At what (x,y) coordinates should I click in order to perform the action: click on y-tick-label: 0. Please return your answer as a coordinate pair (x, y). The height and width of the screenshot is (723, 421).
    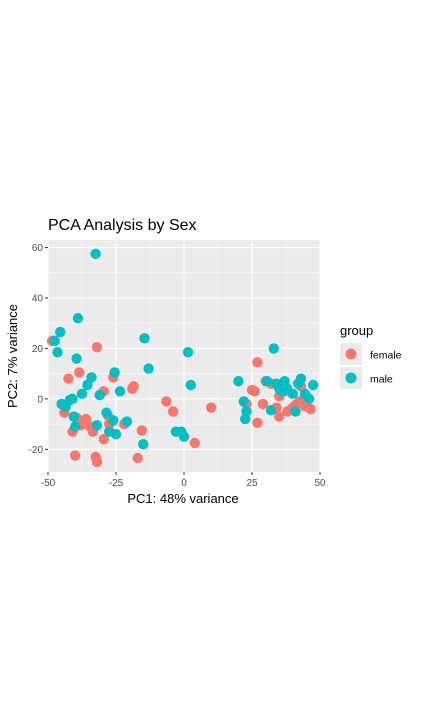
    Looking at the image, I should click on (40, 399).